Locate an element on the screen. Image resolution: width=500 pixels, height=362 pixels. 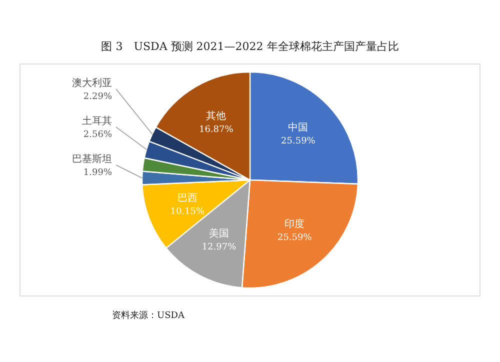
slice-label: 印度 is located at coordinates (294, 224).